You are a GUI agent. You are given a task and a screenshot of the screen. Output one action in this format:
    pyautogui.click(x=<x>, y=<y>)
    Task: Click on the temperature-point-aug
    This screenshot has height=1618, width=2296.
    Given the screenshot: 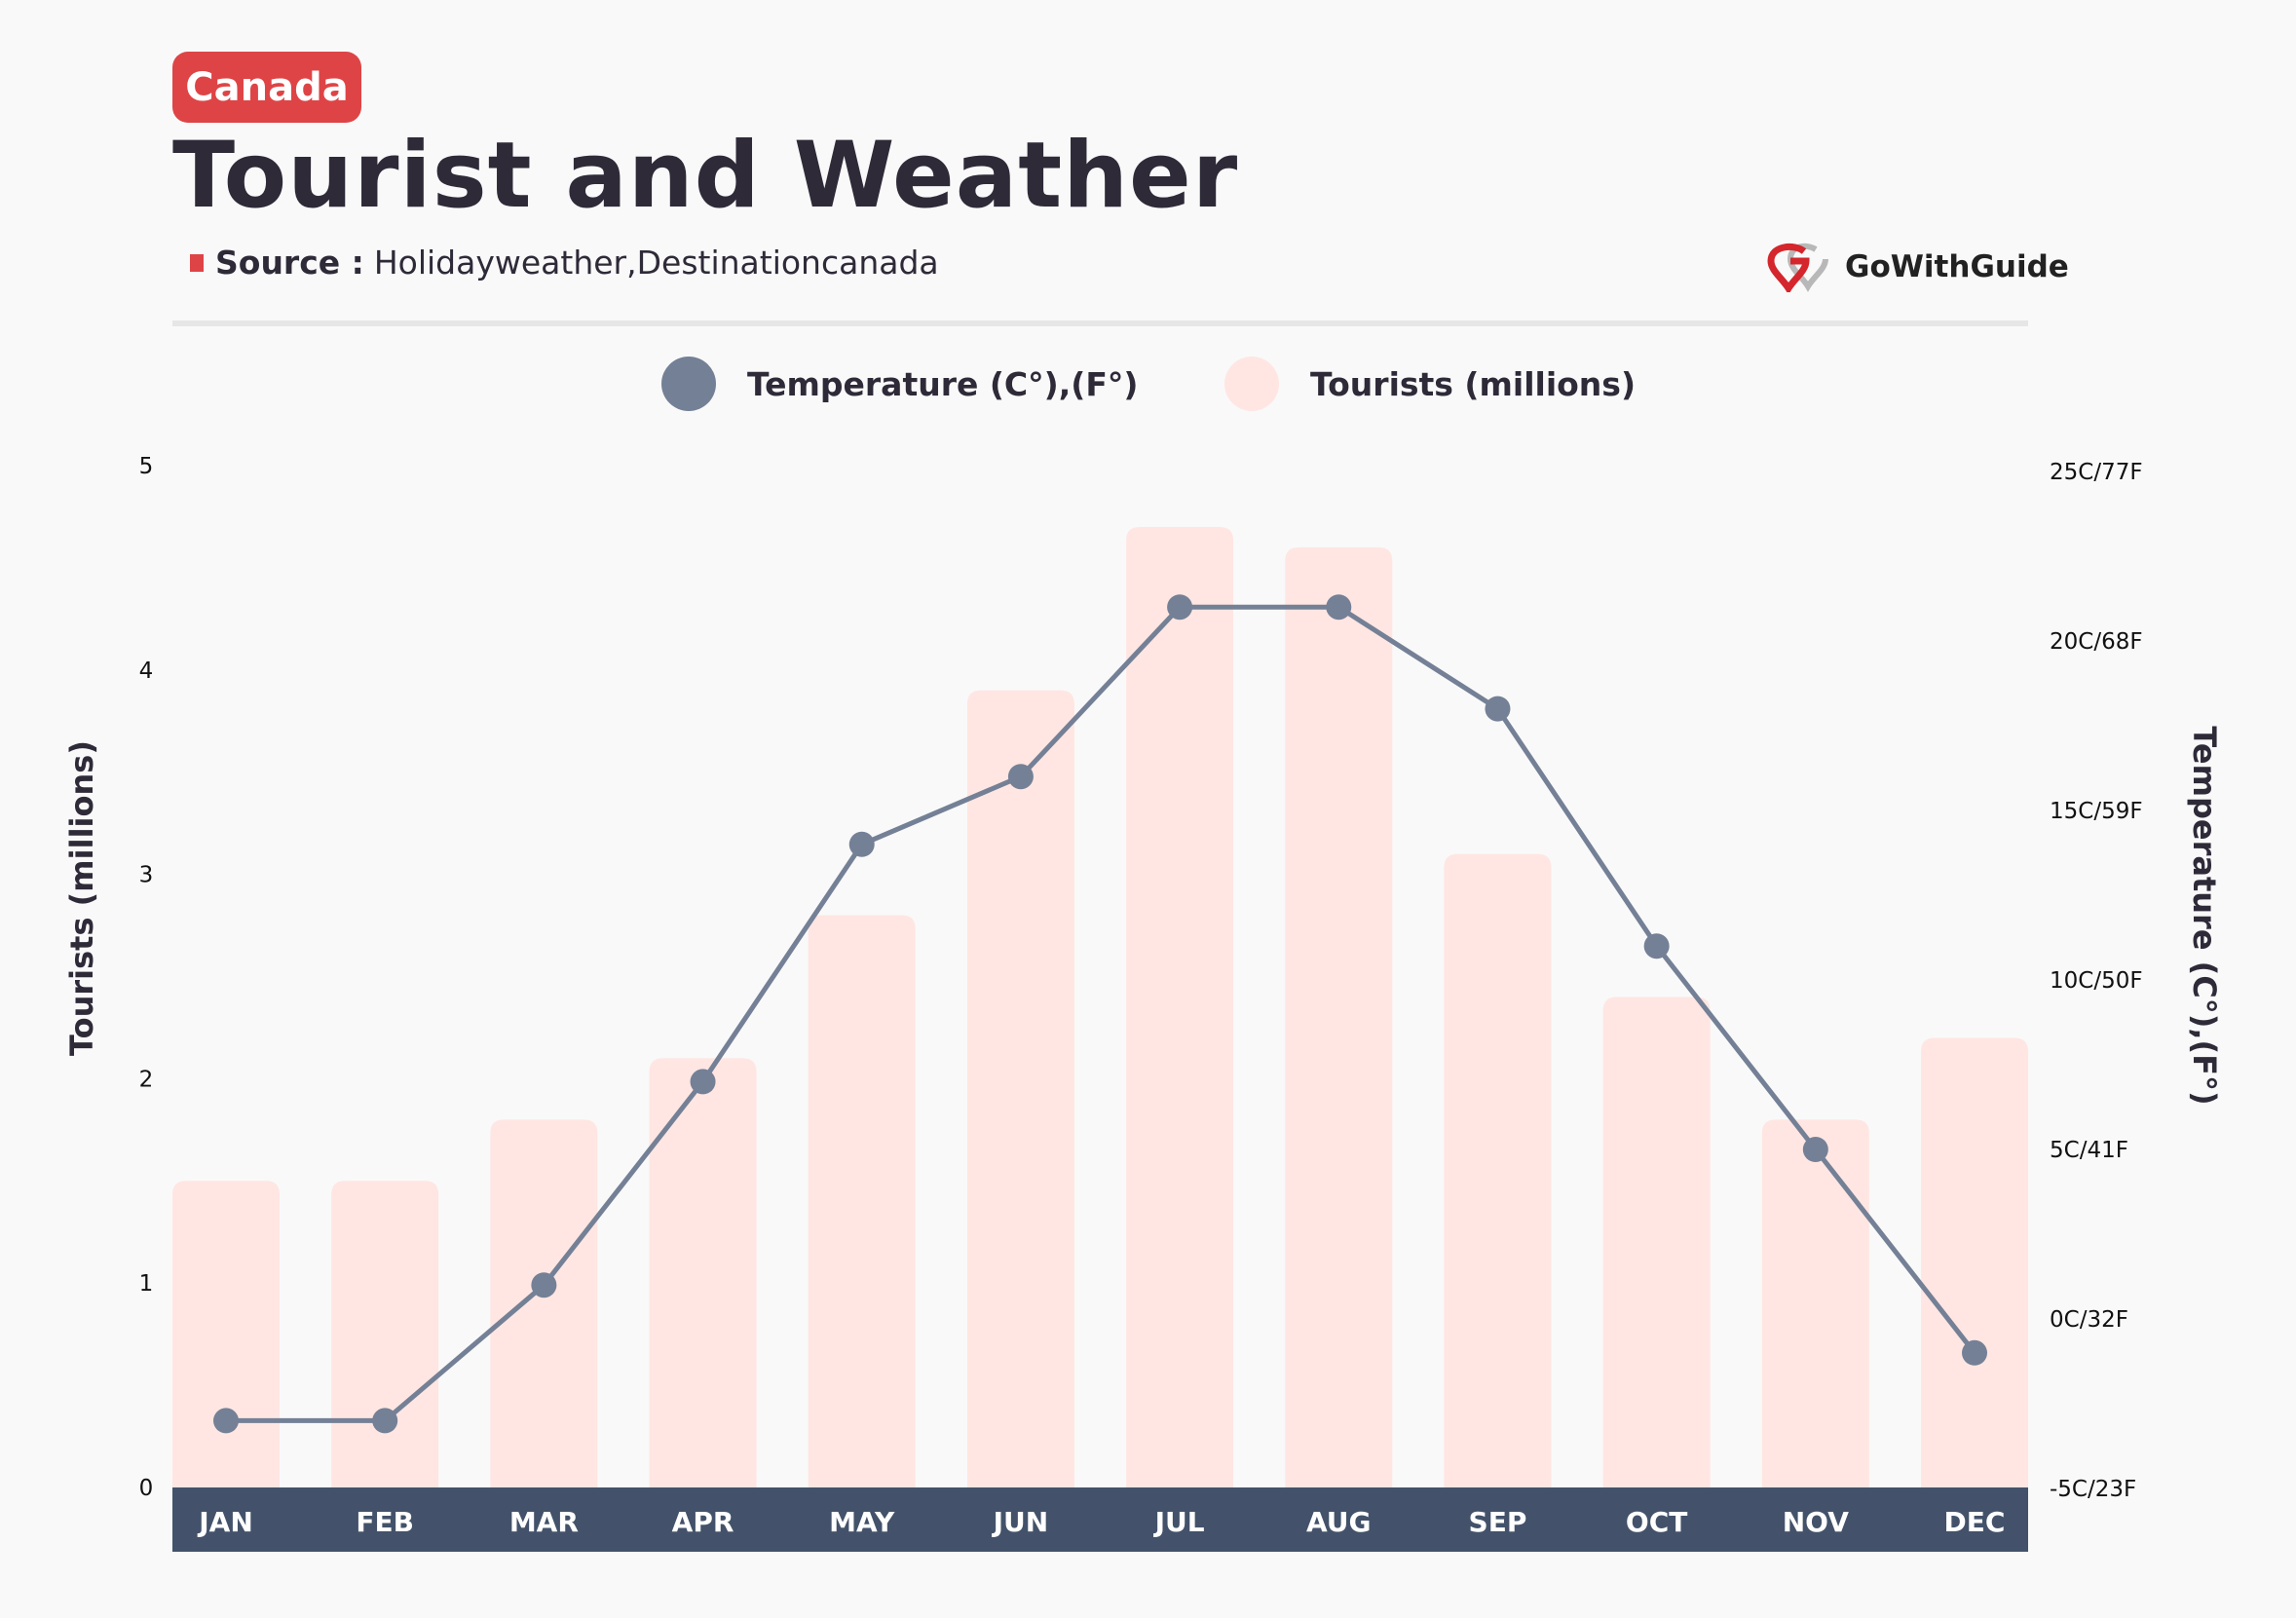 What is the action you would take?
    pyautogui.click(x=1339, y=607)
    